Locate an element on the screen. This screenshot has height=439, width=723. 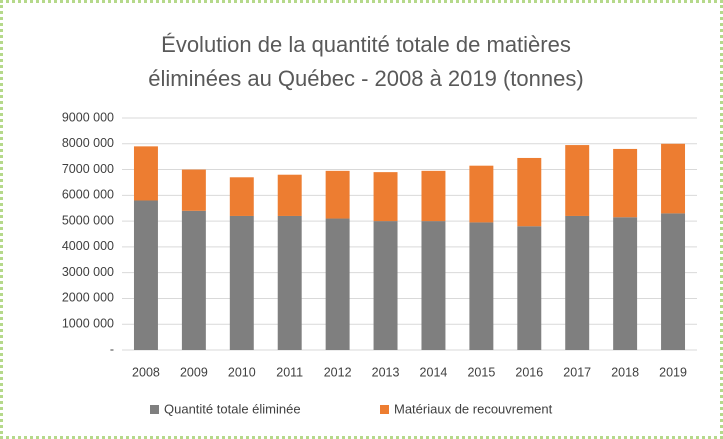
y-tick-label: 9000 000 is located at coordinates (88, 117).